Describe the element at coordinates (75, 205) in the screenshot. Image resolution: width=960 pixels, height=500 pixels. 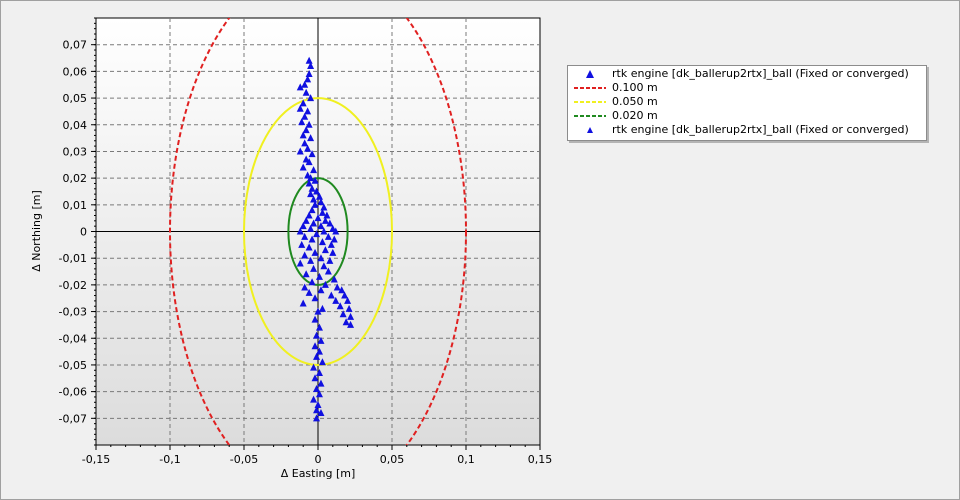
I see `y-tick-label: 0,01` at that location.